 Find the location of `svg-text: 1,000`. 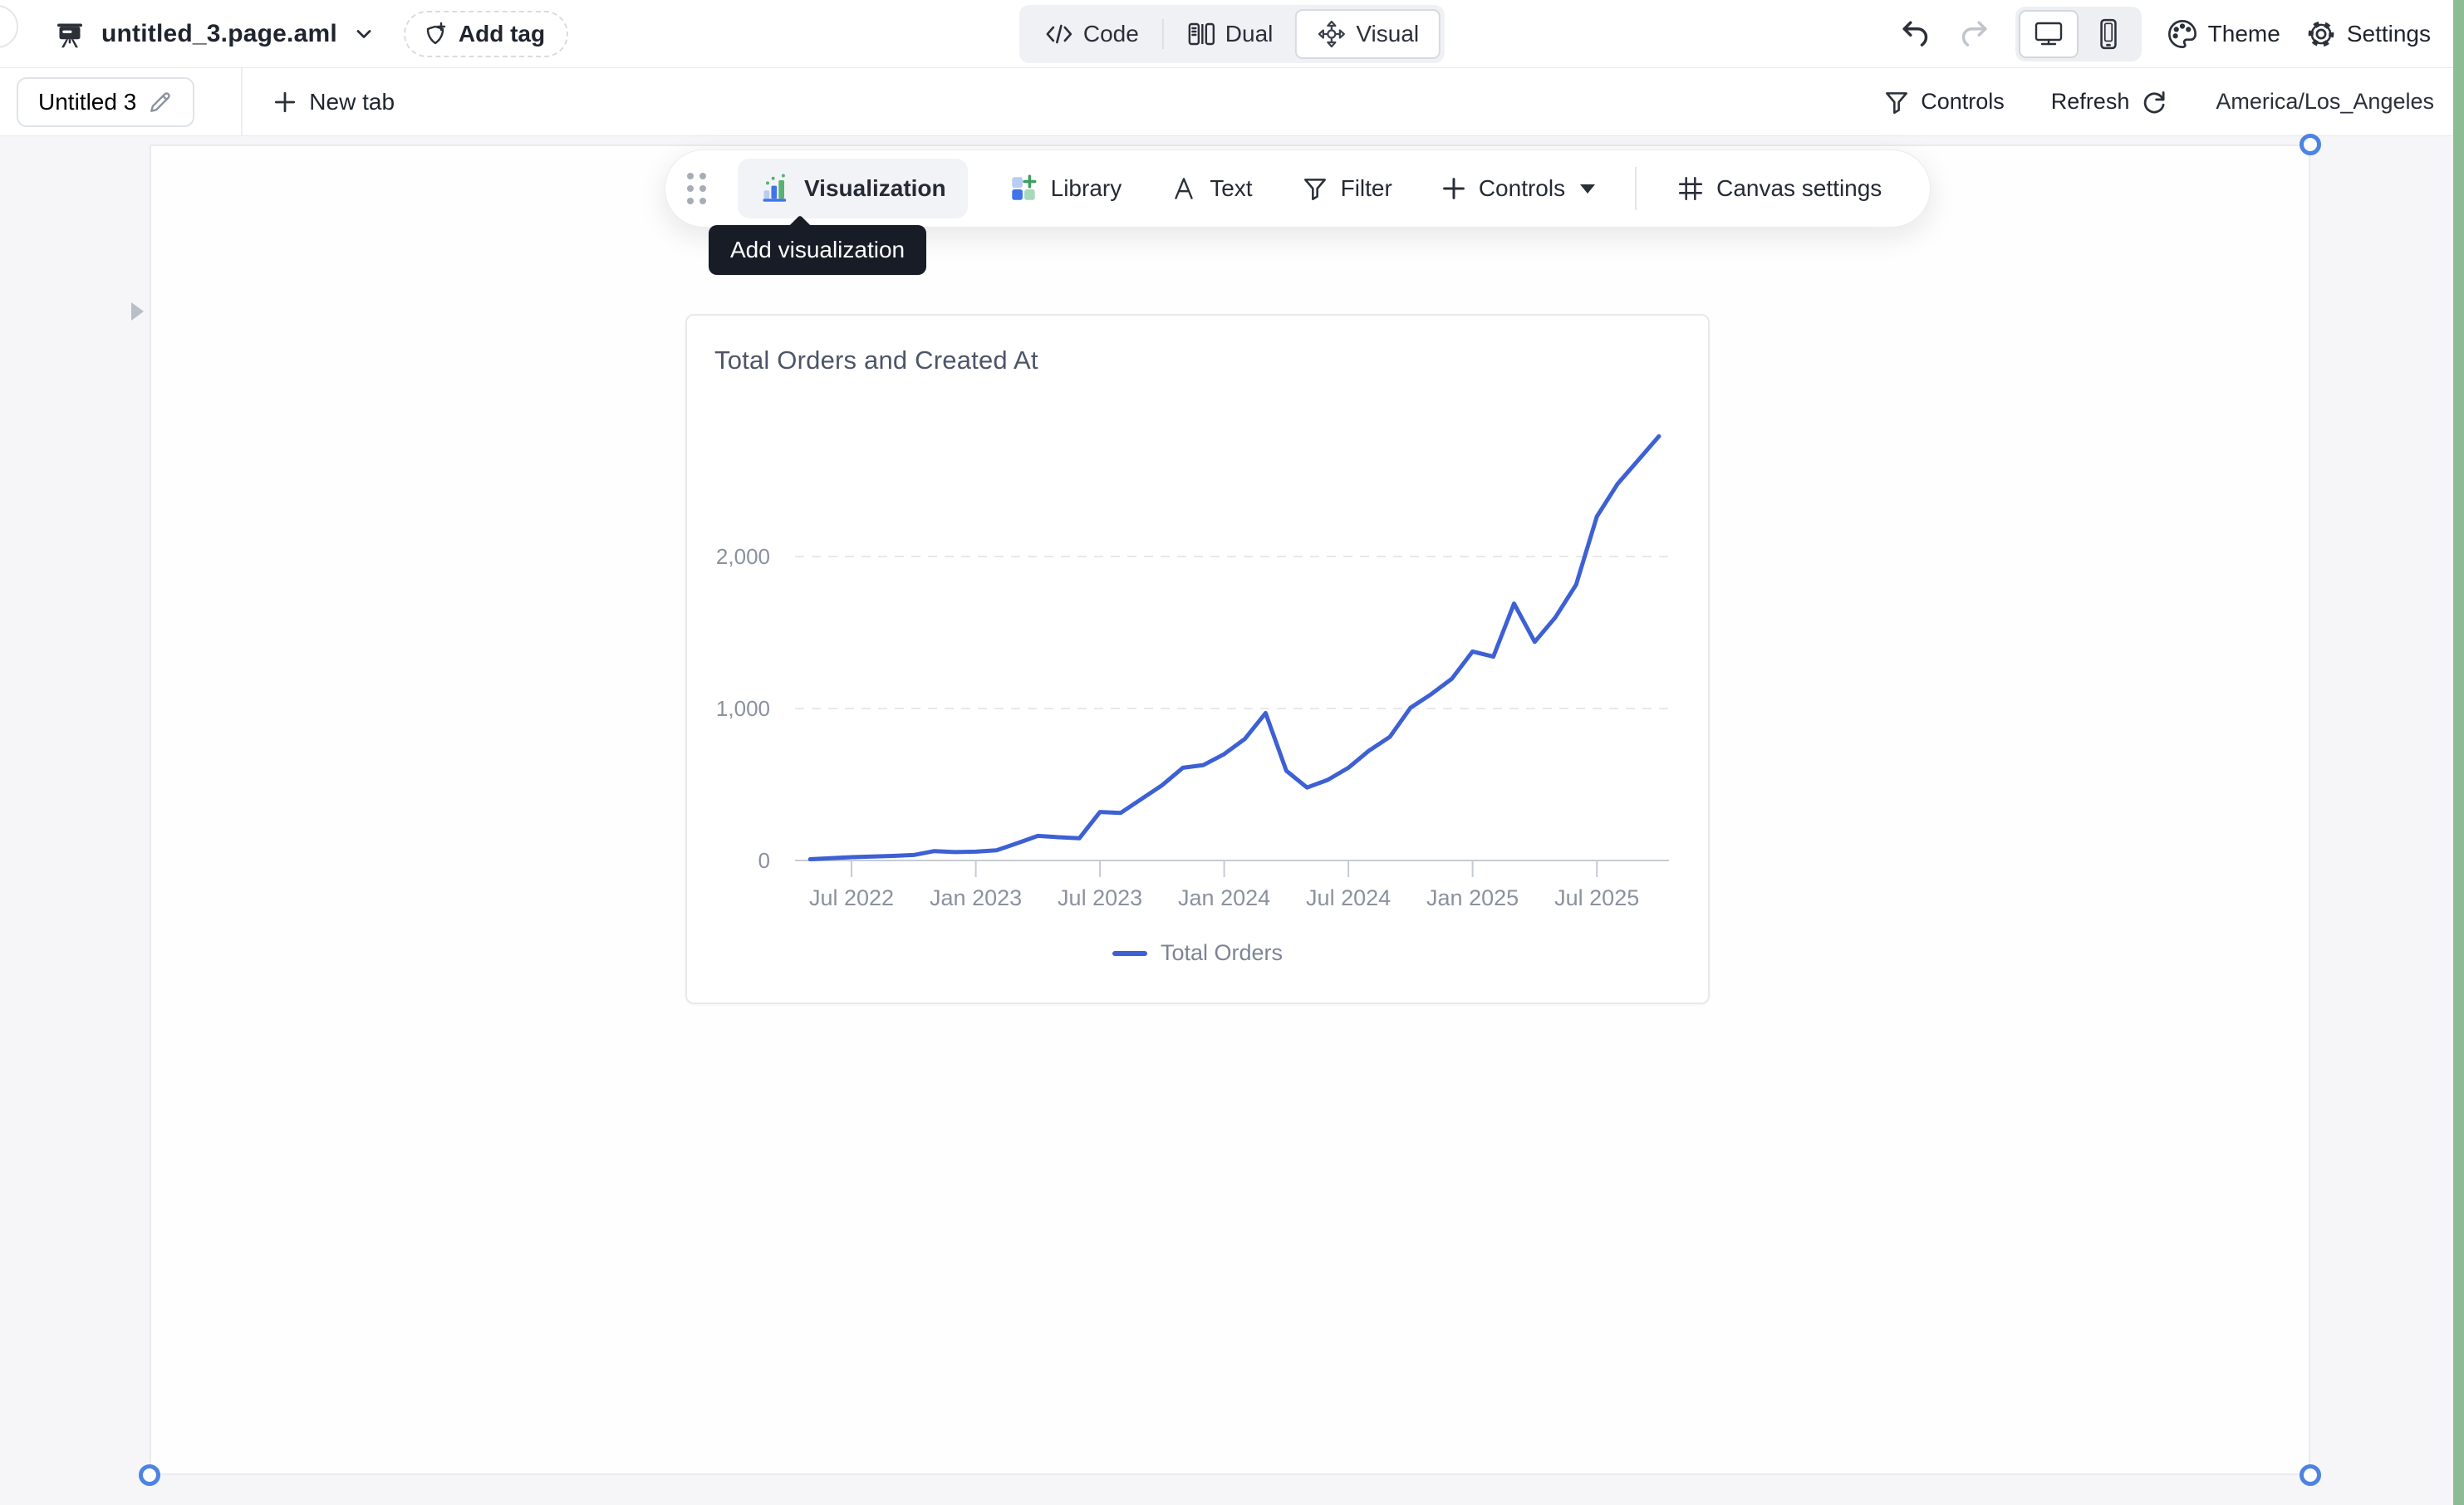

svg-text: 1,000 is located at coordinates (743, 708).